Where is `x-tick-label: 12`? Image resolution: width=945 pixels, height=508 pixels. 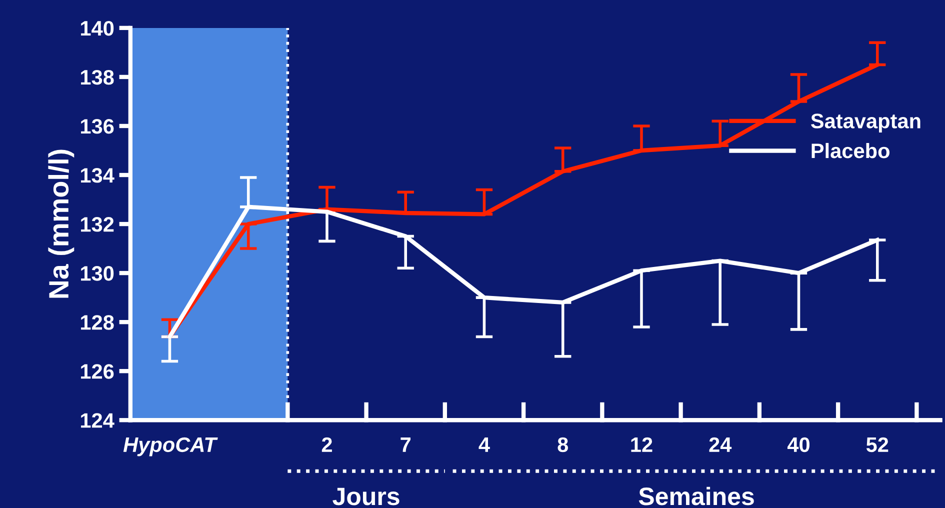 x-tick-label: 12 is located at coordinates (641, 444).